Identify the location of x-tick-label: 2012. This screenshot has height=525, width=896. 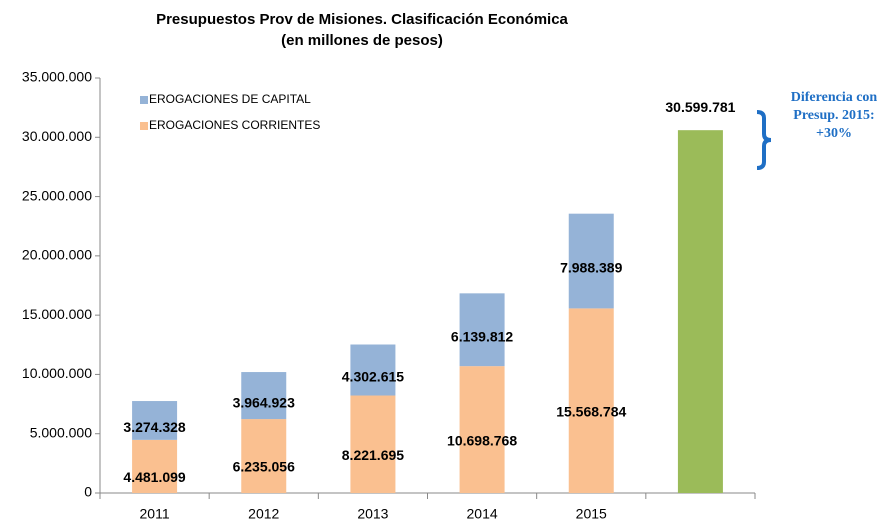
(263, 514).